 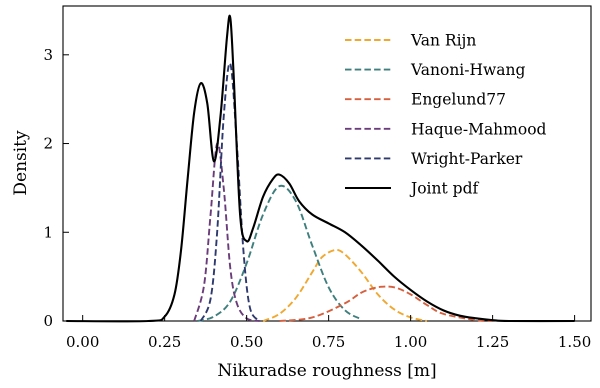 What do you see at coordinates (467, 159) in the screenshot?
I see `legend-label-4: Wright-Parker` at bounding box center [467, 159].